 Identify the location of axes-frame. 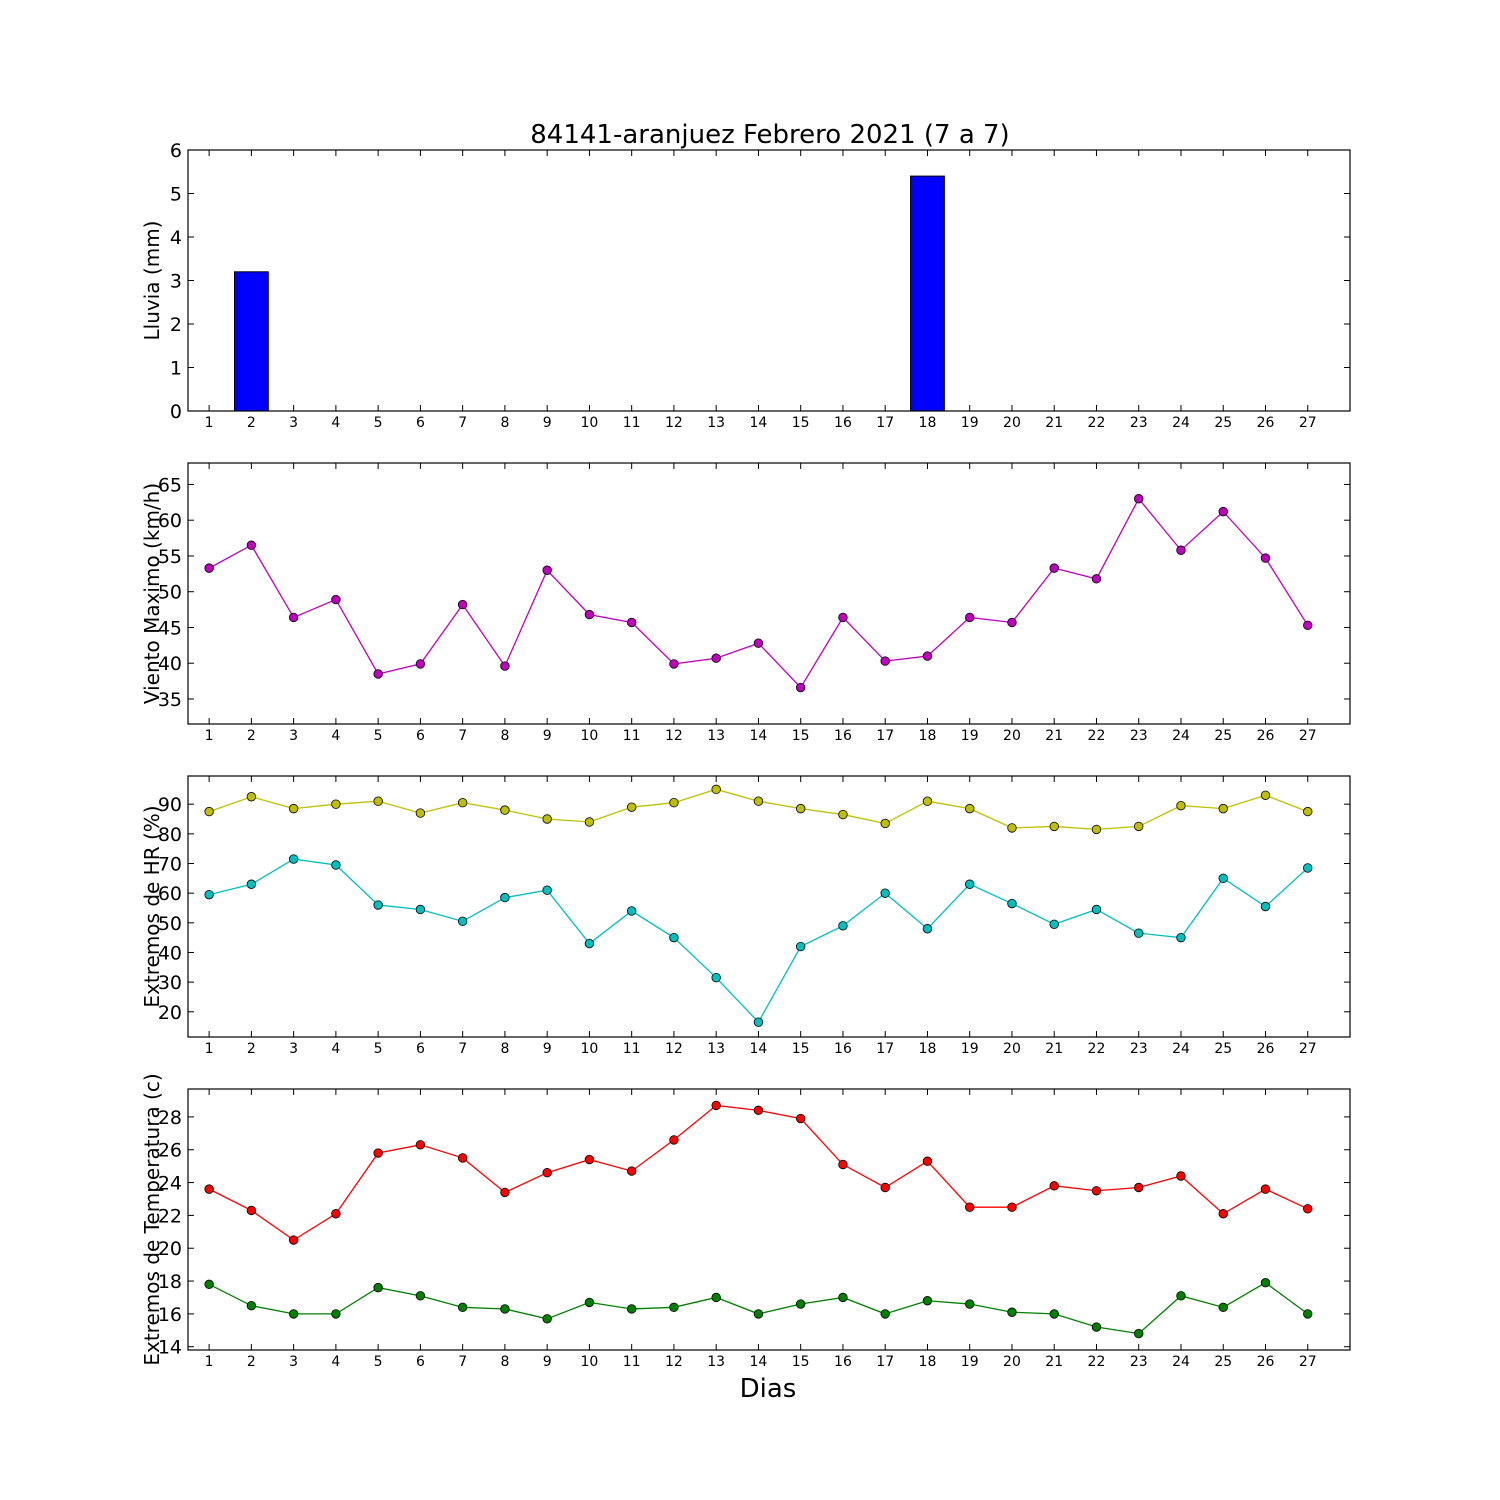
(769, 1219).